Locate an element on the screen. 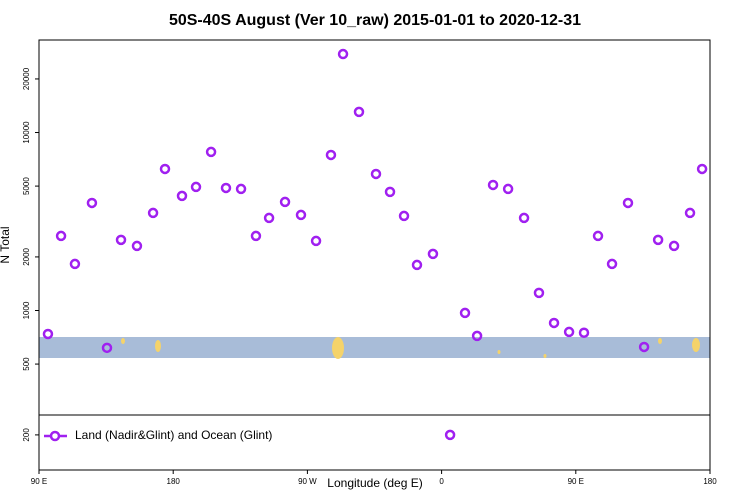 Image resolution: width=750 pixels, height=500 pixels. legend-label: Land (Nadir&Glint) and Ocean (Glint) is located at coordinates (173, 435).